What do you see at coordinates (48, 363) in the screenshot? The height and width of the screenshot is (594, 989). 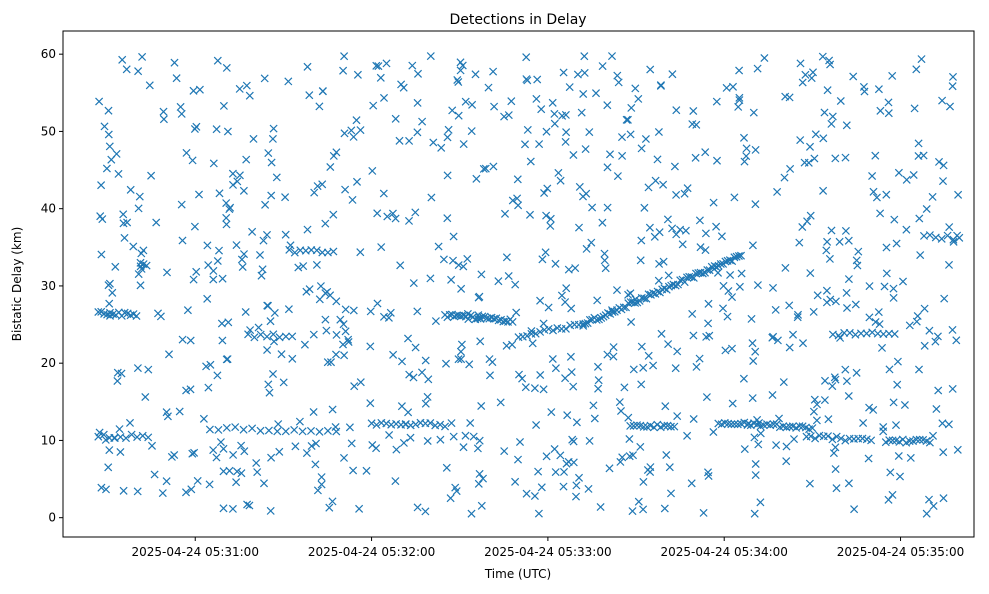 I see `y-tick-label-2: 20` at bounding box center [48, 363].